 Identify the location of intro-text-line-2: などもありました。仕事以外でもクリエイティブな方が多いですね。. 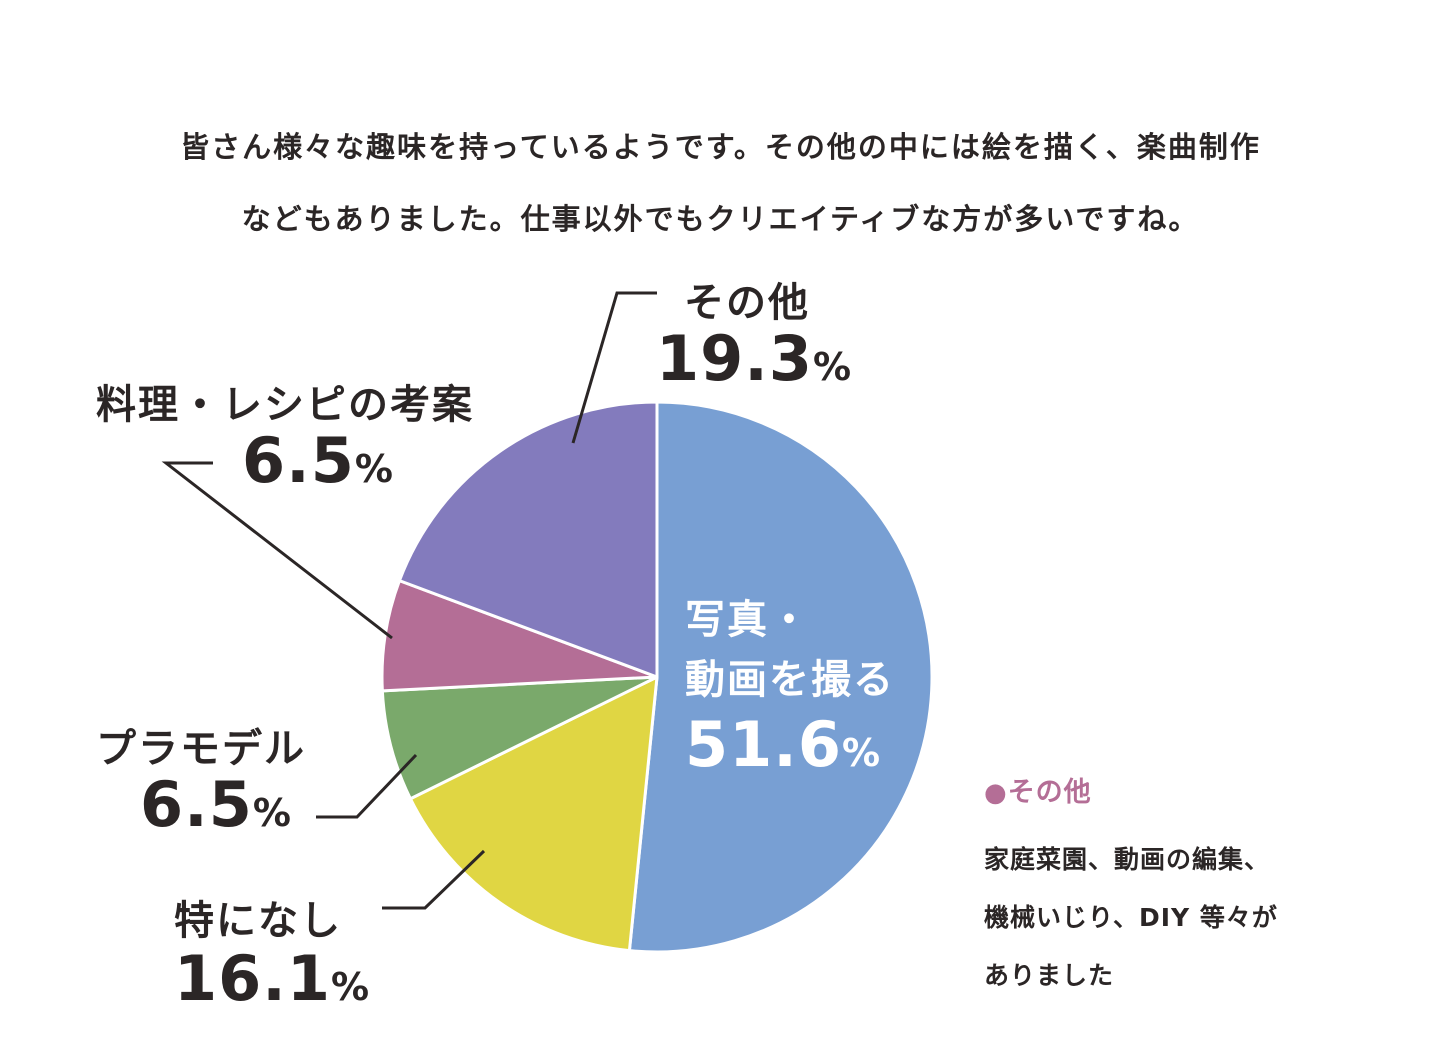
(720, 219).